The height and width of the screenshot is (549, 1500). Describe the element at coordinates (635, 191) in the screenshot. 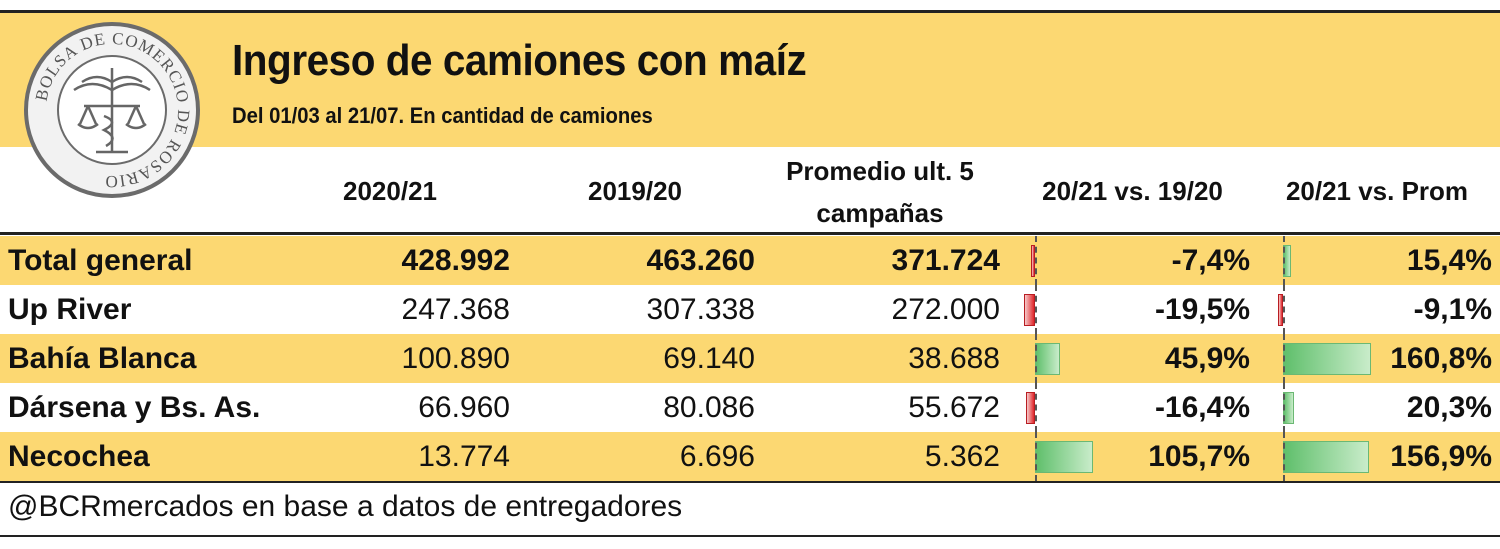

I see `colhead-2019-20: 2019/20` at that location.